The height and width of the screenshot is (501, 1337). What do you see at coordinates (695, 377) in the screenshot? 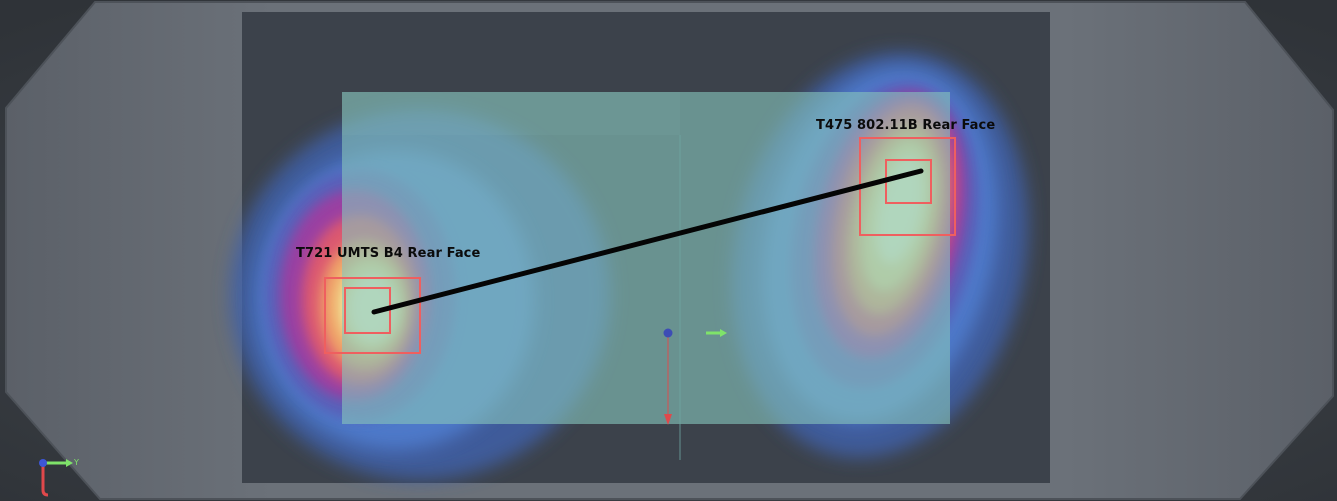
I see `origin-icon` at bounding box center [695, 377].